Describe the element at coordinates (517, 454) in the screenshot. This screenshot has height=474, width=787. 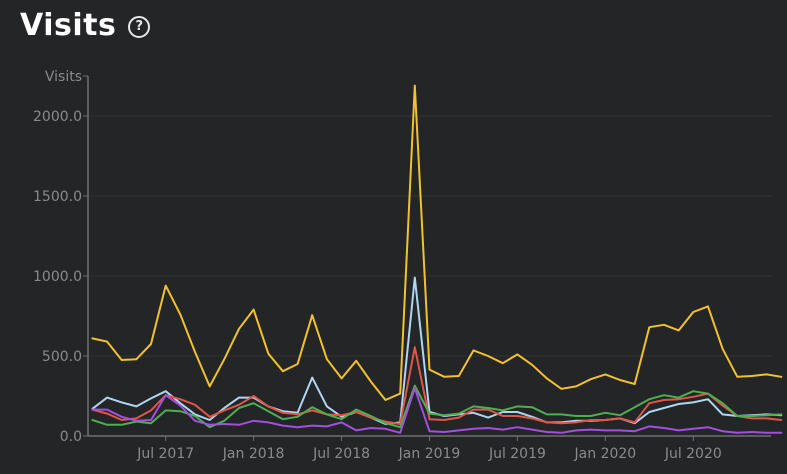
I see `x-tick-label: Jul 2019` at that location.